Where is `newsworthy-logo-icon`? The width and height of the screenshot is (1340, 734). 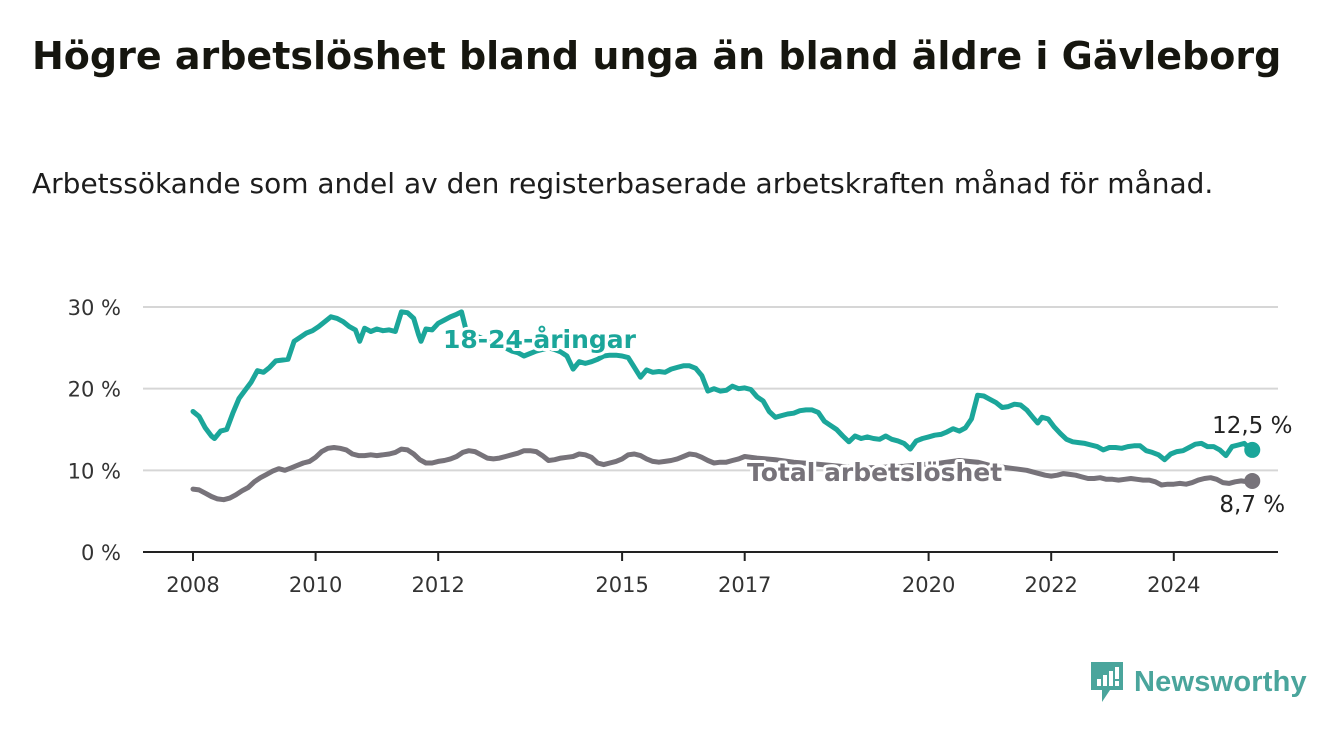 newsworthy-logo-icon is located at coordinates (1107, 682).